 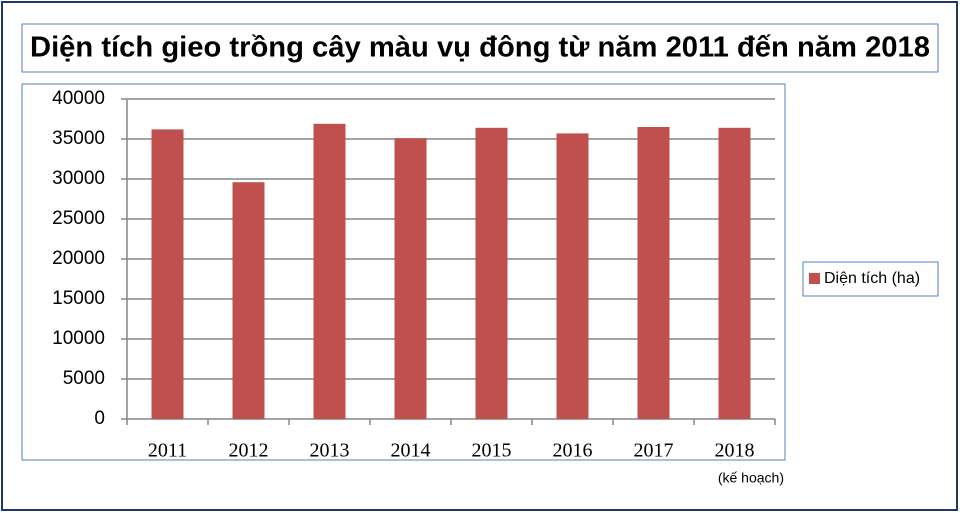 What do you see at coordinates (84, 378) in the screenshot?
I see `y-tick-label: 5000` at bounding box center [84, 378].